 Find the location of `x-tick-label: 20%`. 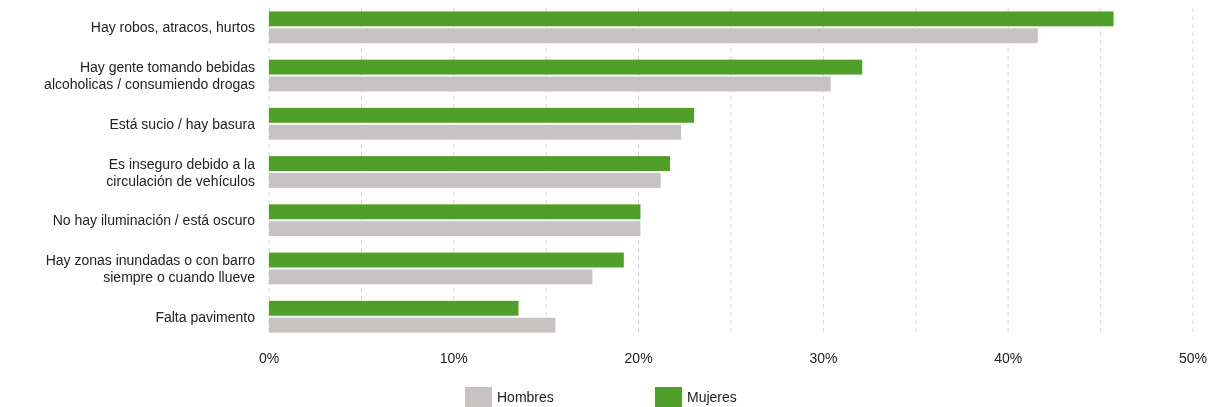

x-tick-label: 20% is located at coordinates (638, 358).